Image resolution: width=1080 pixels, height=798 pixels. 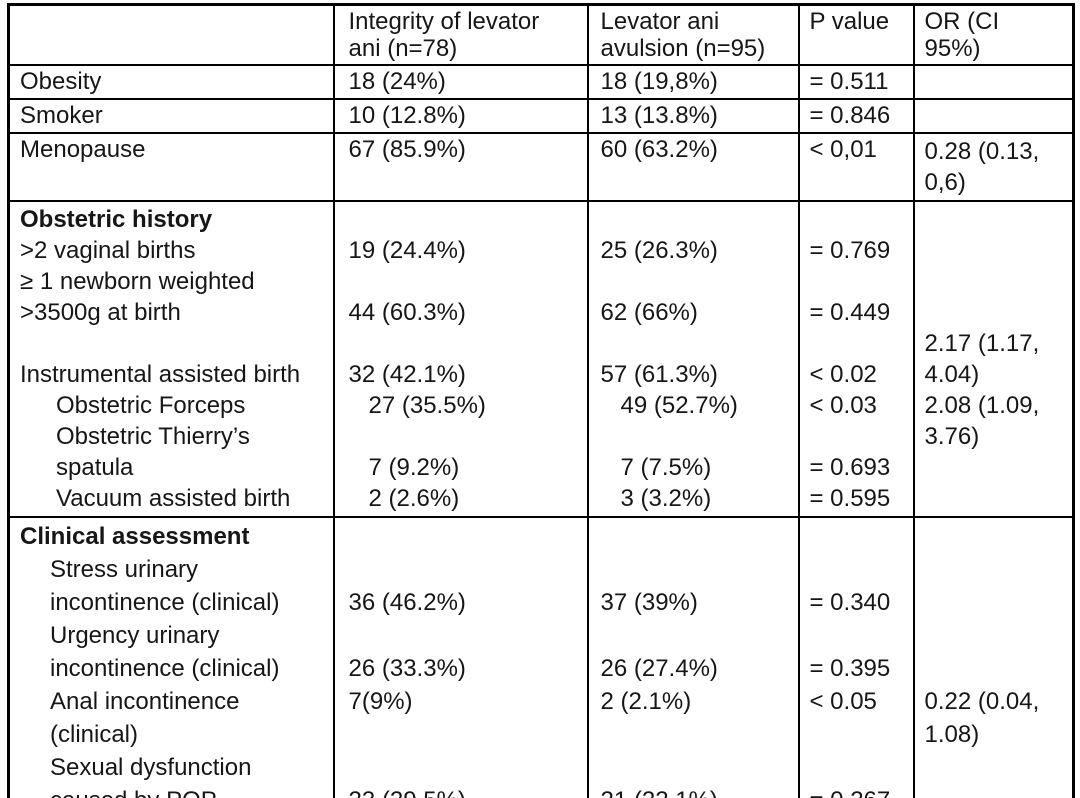 I want to click on col-header-empty, so click(x=171, y=34).